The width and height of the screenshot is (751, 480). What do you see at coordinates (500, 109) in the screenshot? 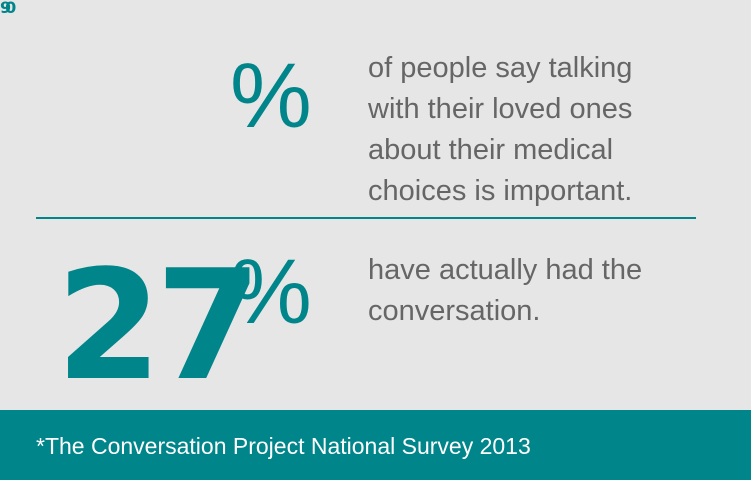
I see `stat-description-line: with their loved ones` at bounding box center [500, 109].